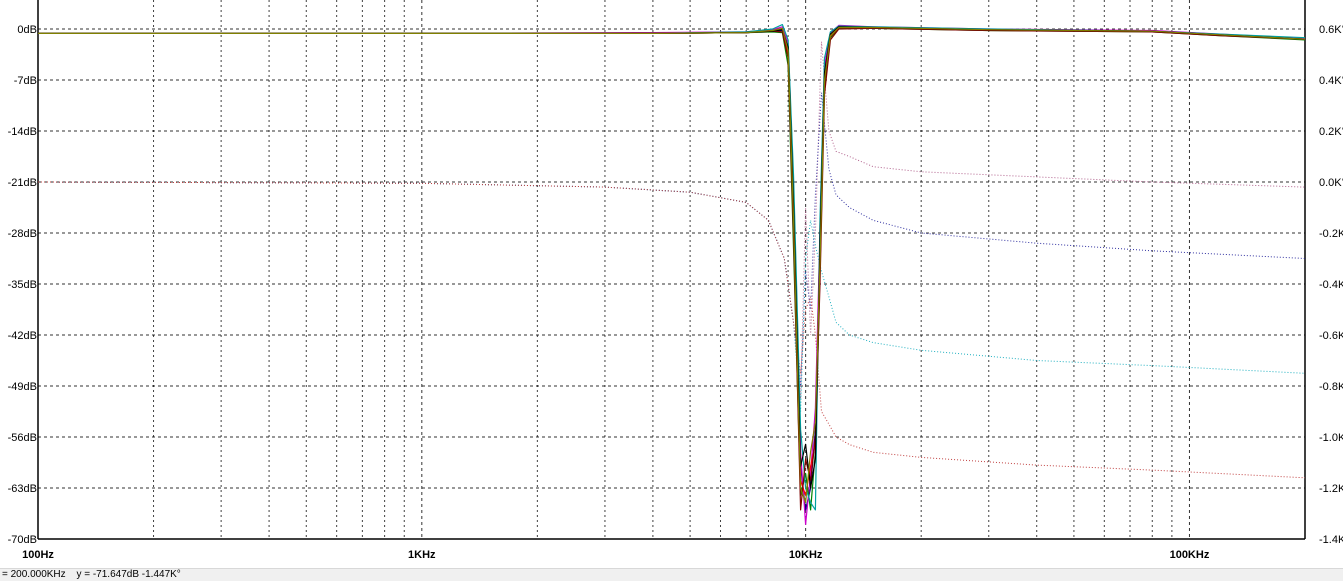  Describe the element at coordinates (22, 336) in the screenshot. I see `y-left-tick-label: -42dB` at that location.